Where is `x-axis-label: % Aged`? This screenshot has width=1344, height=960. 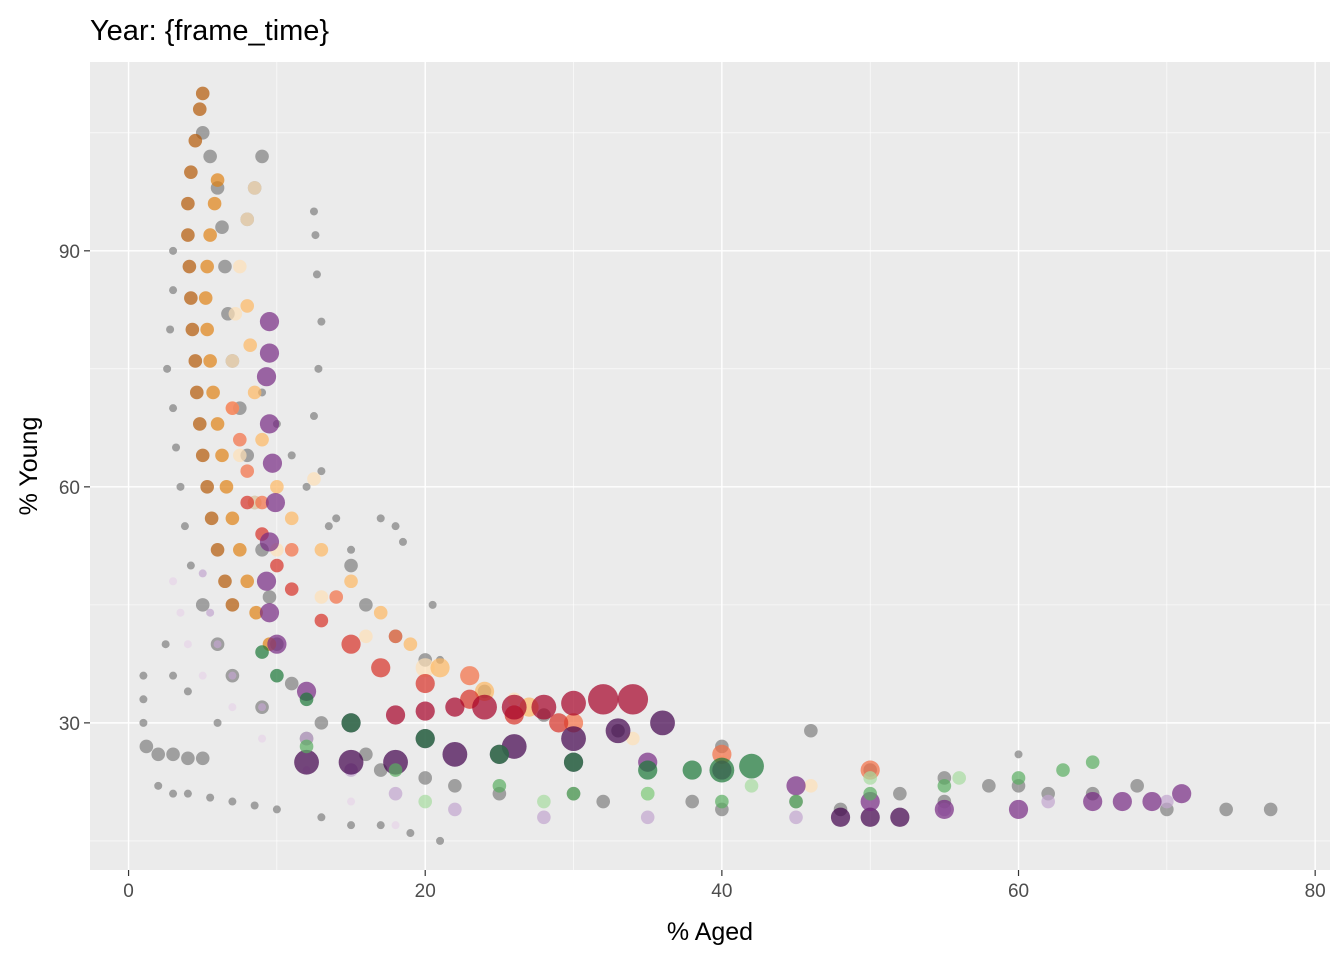 x-axis-label: % Aged is located at coordinates (710, 932).